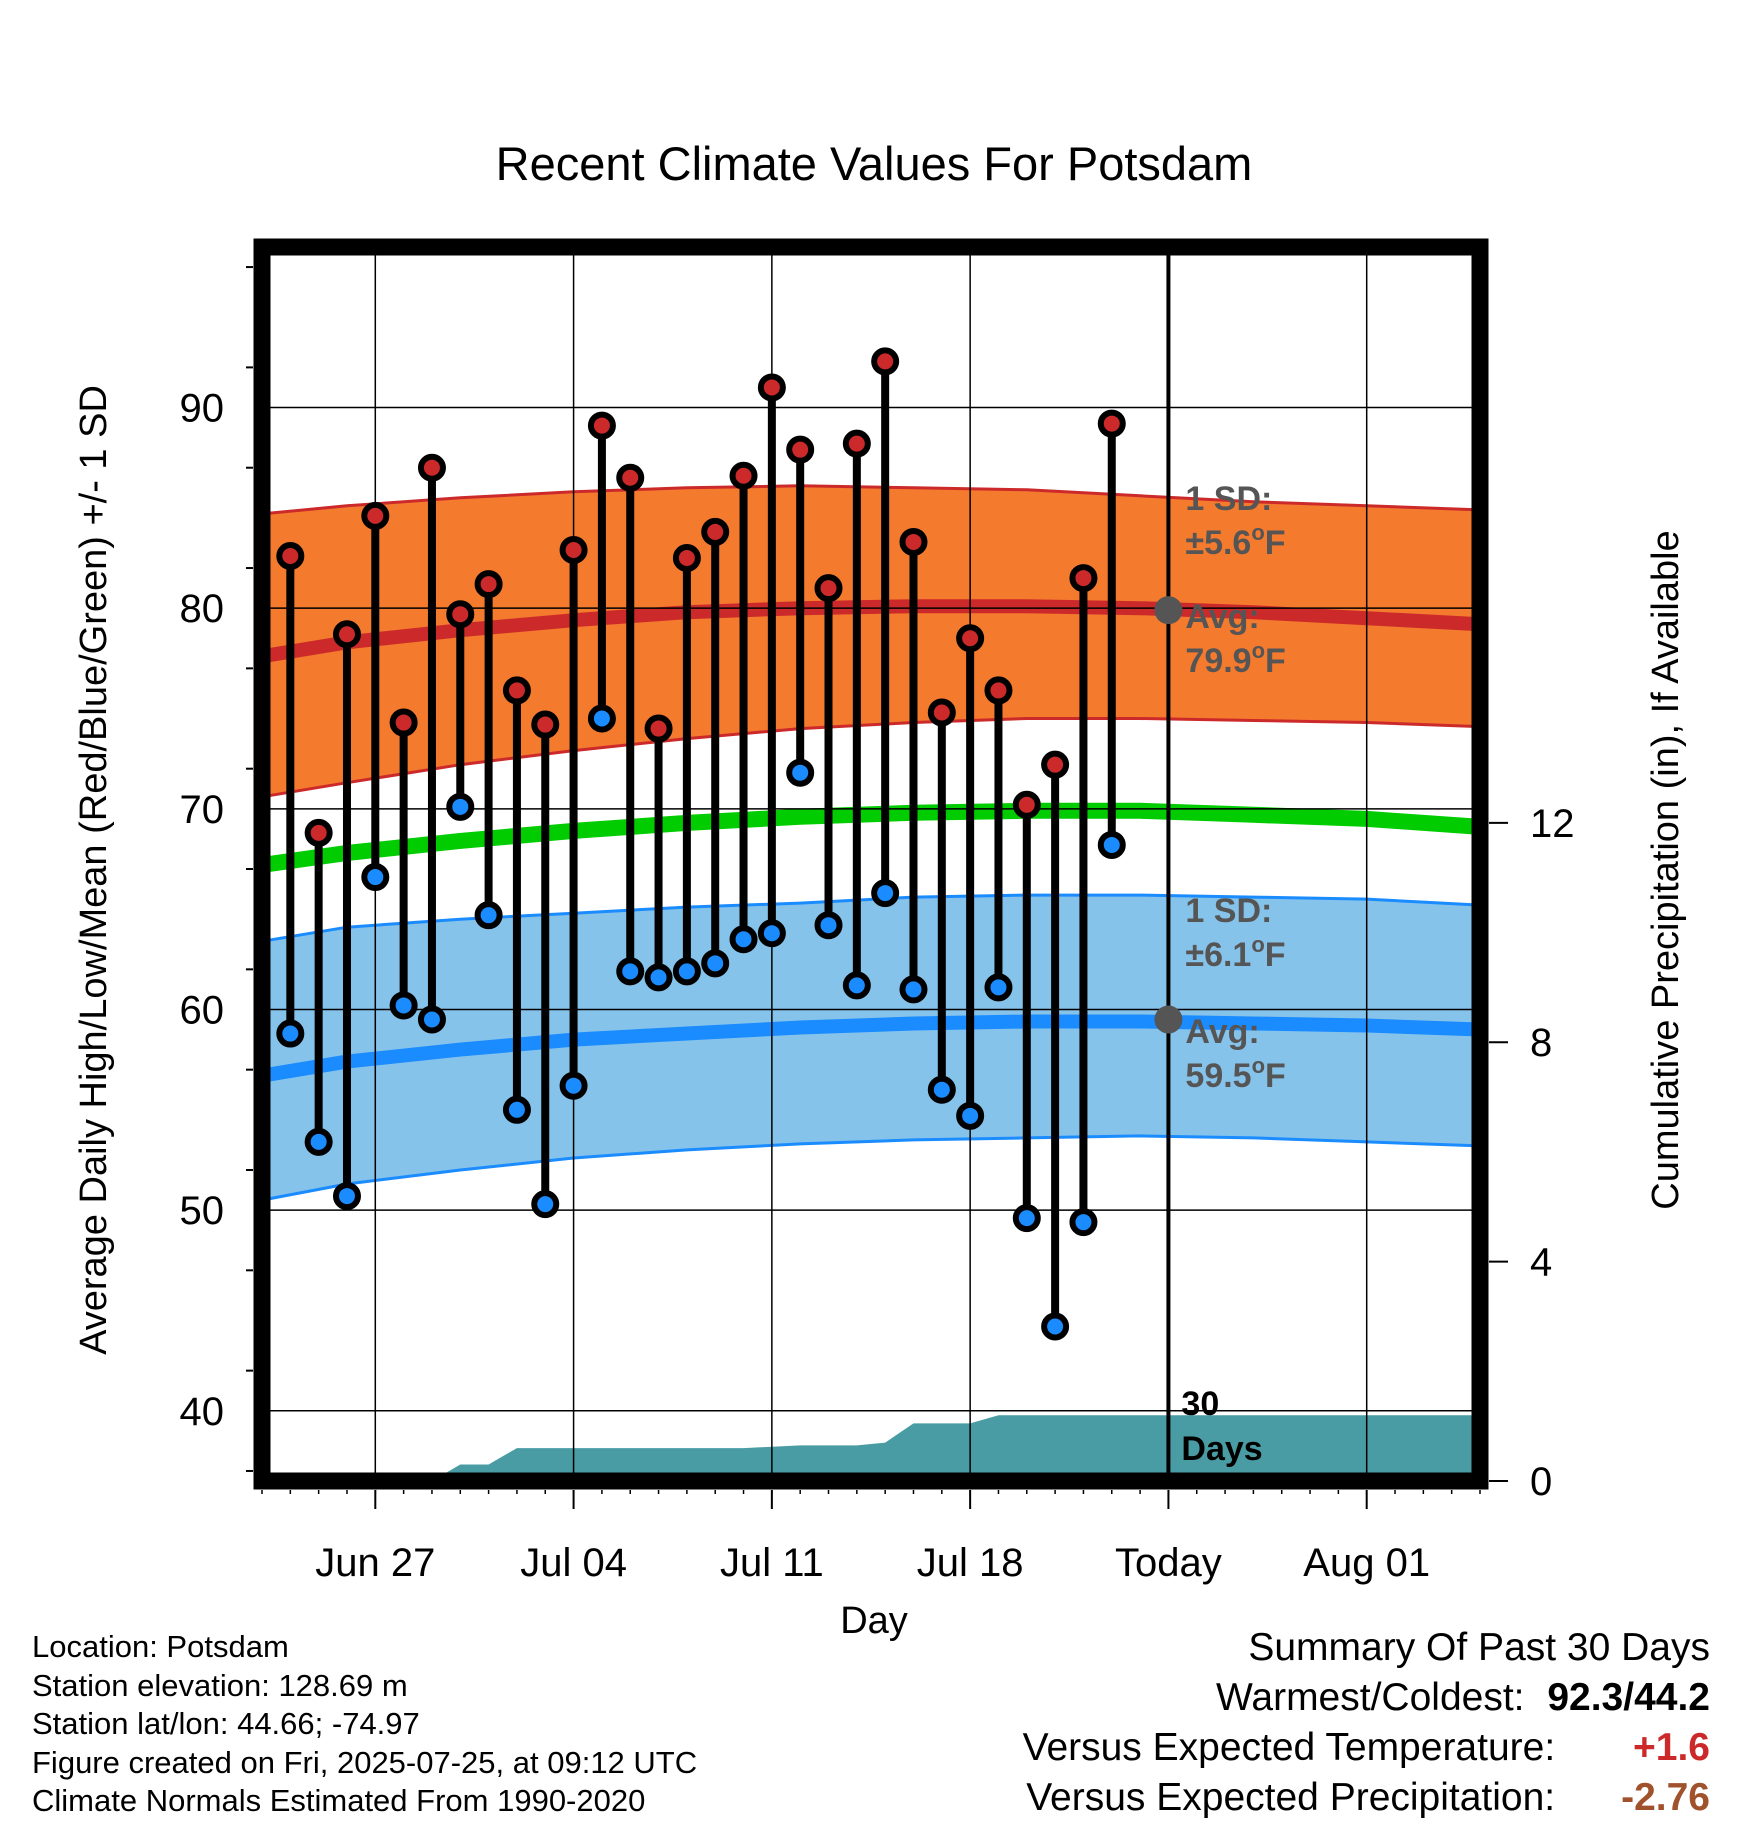  Describe the element at coordinates (220, 1685) in the screenshot. I see `info-elevation: Station elevation: 128.69 m` at that location.